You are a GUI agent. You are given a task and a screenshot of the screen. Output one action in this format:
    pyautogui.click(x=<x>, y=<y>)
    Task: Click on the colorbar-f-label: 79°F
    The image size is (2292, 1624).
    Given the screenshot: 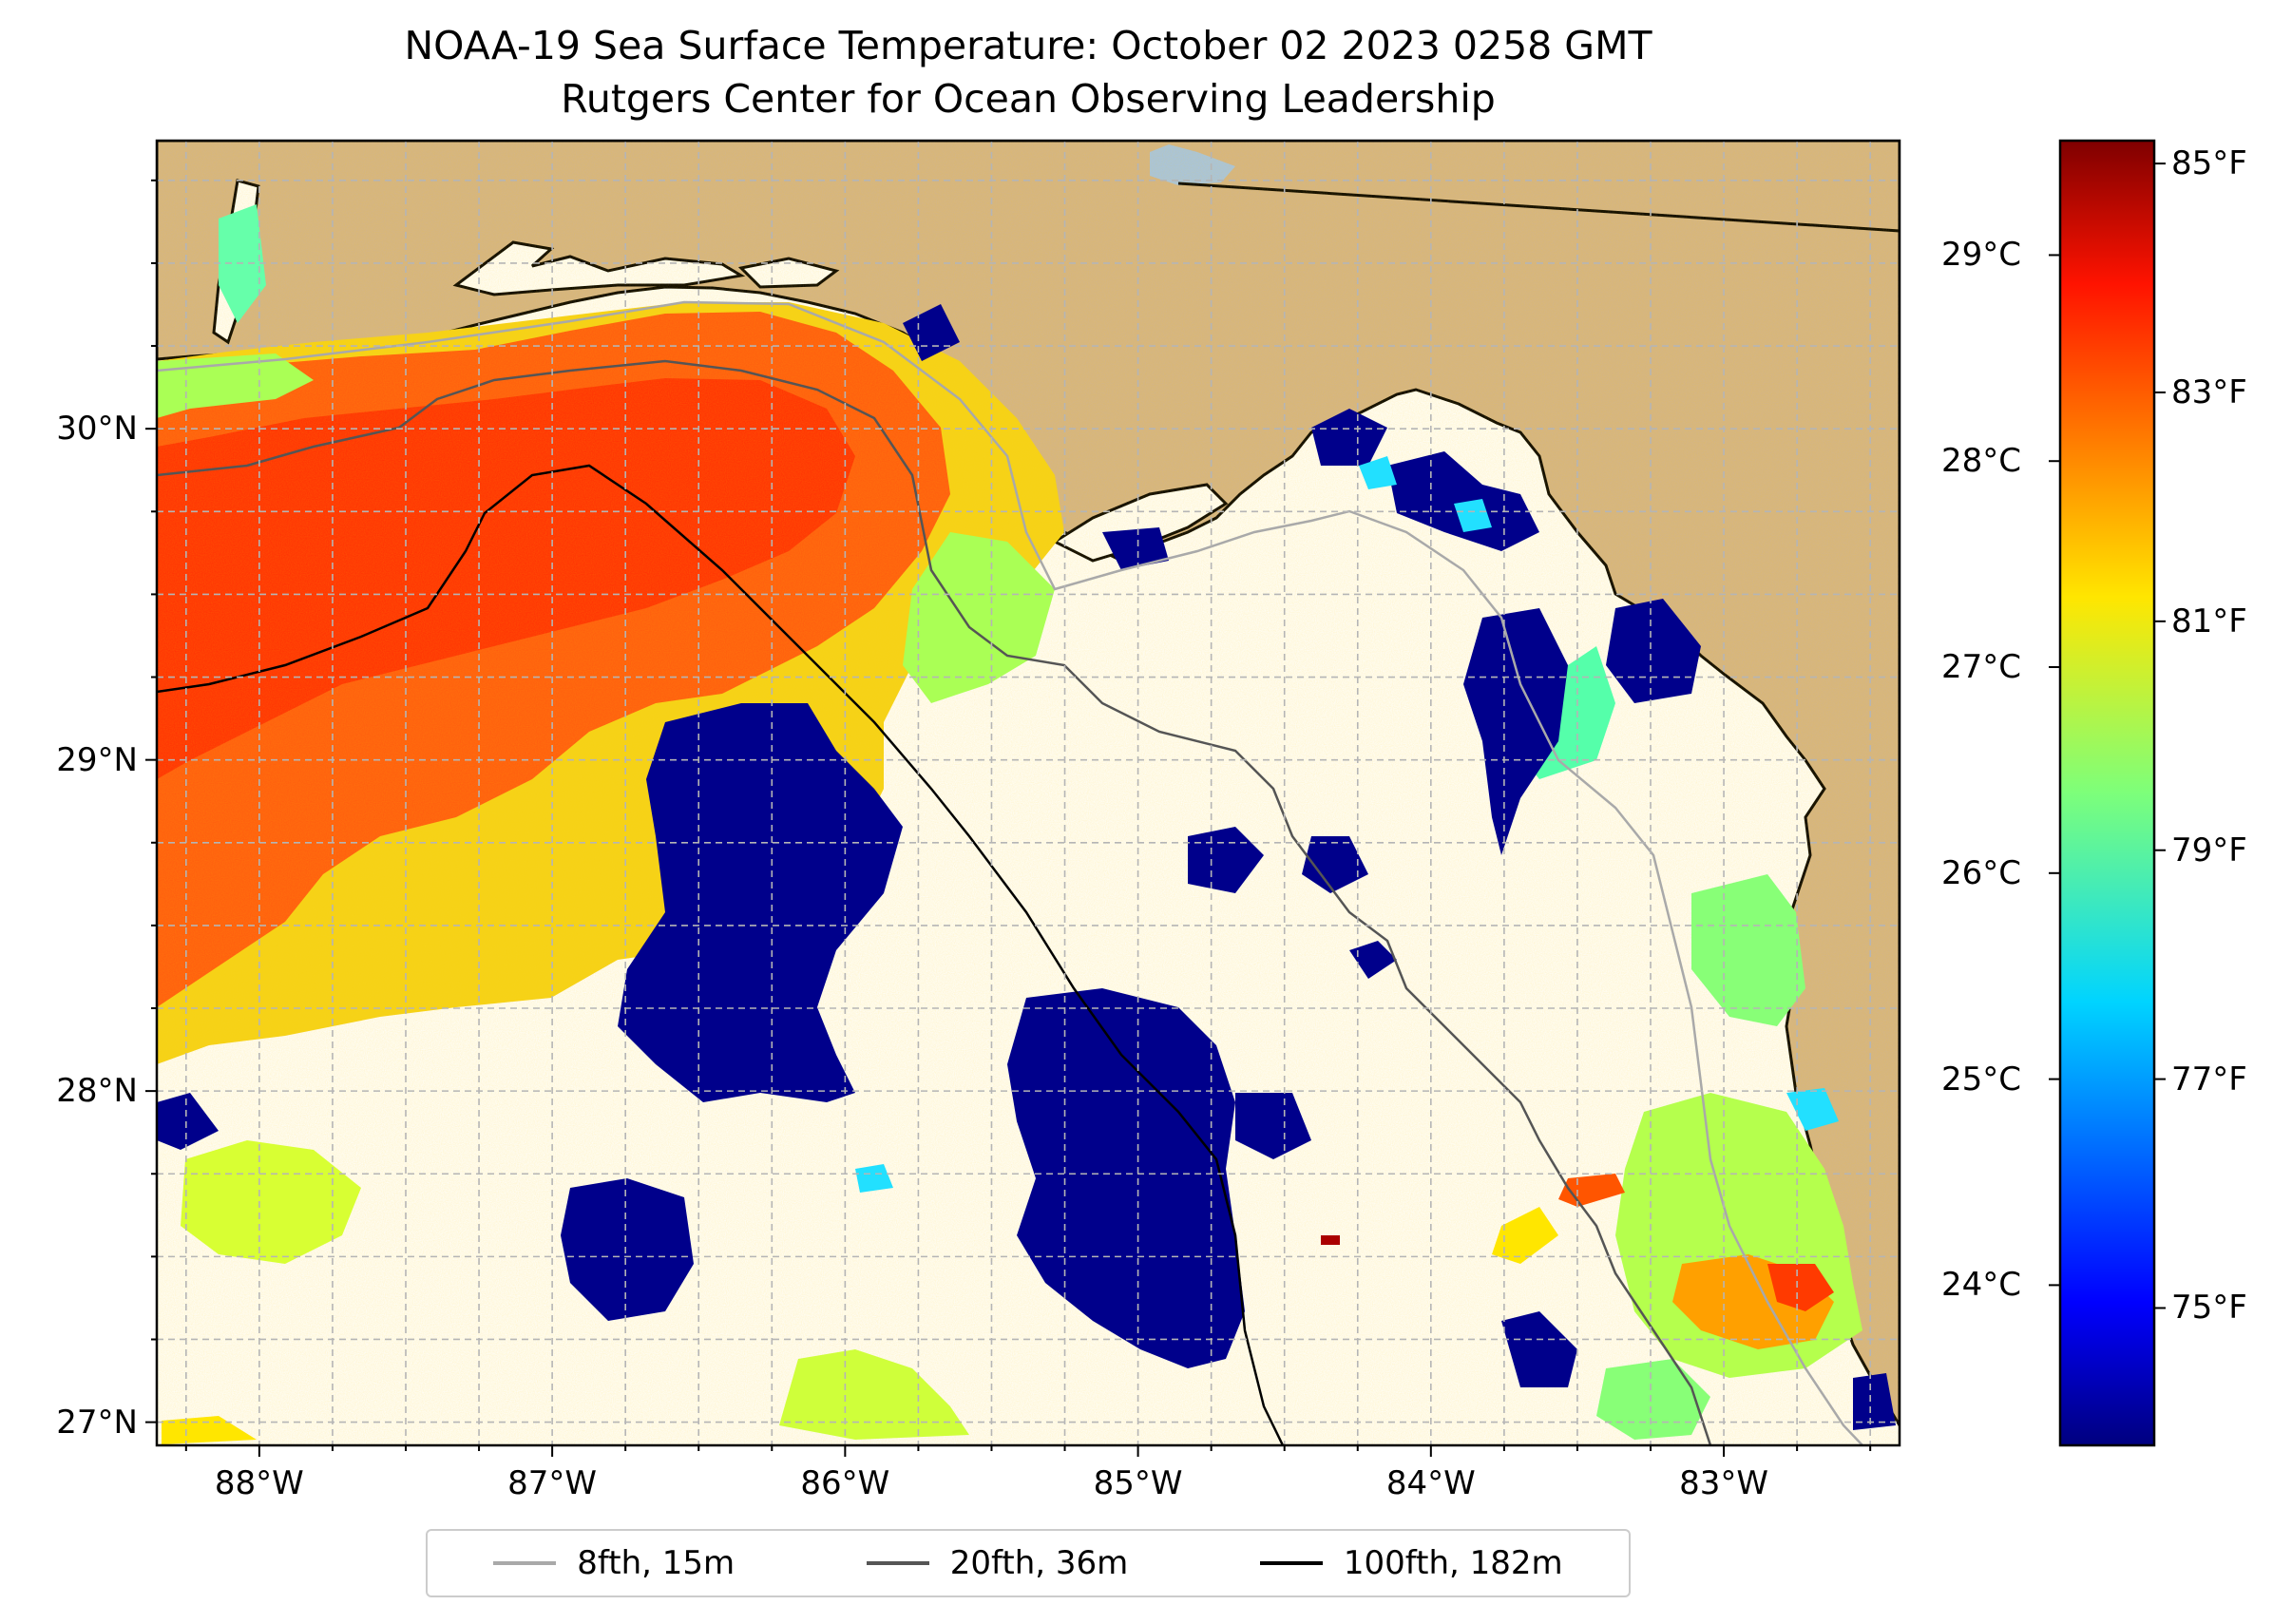 What is the action you would take?
    pyautogui.click(x=2209, y=850)
    